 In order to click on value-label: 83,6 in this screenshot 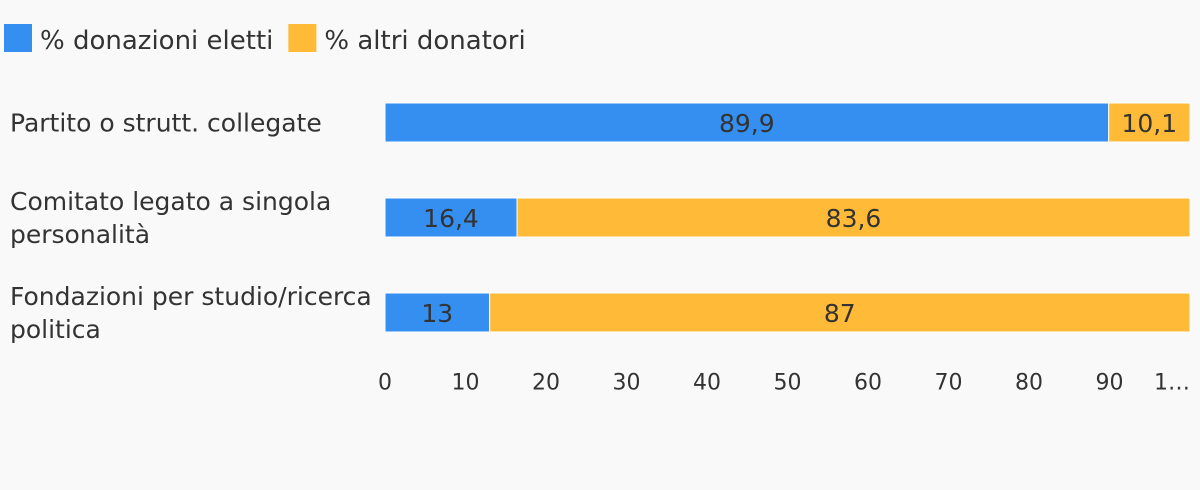, I will do `click(854, 218)`.